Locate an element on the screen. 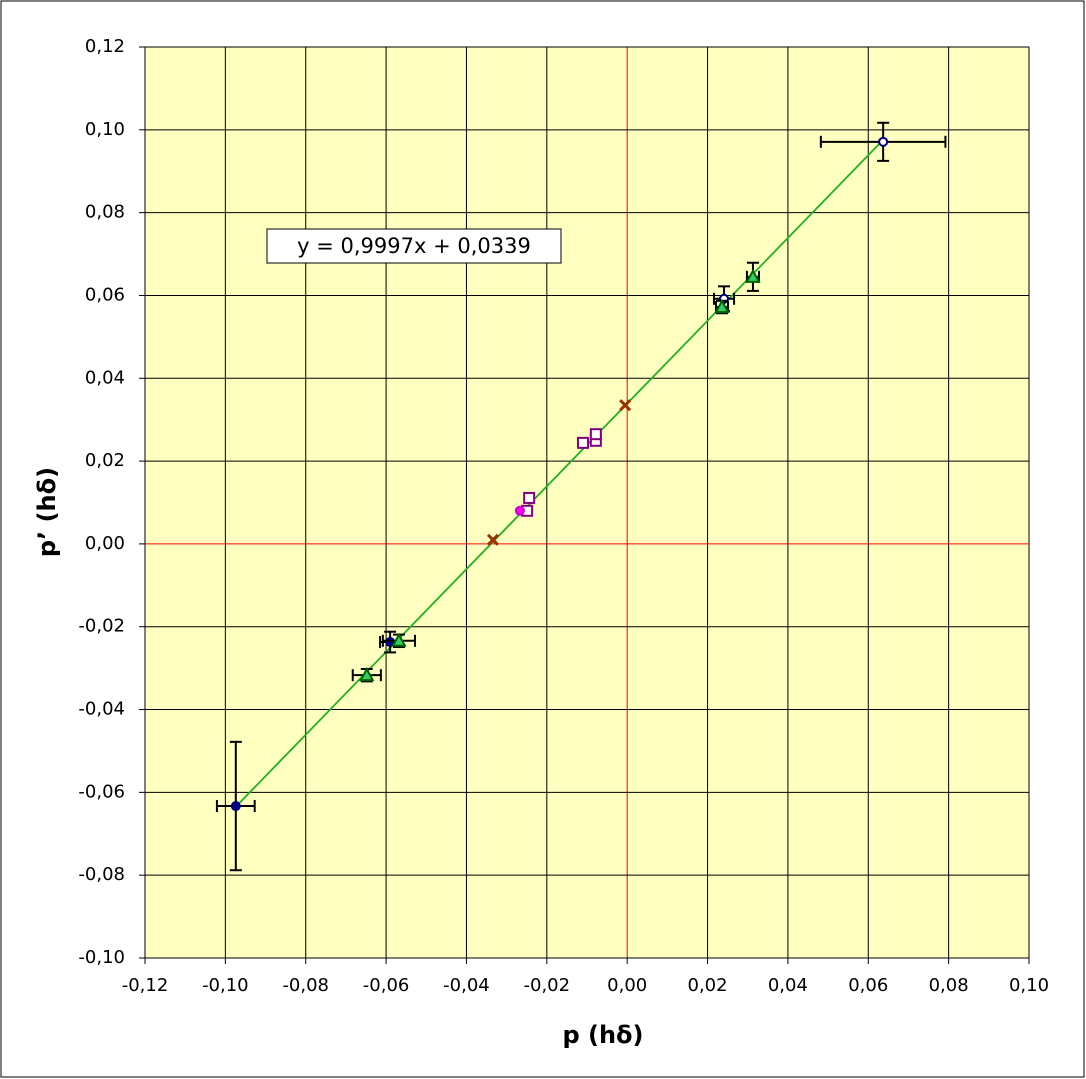 The height and width of the screenshot is (1079, 1086). equation-box is located at coordinates (414, 246).